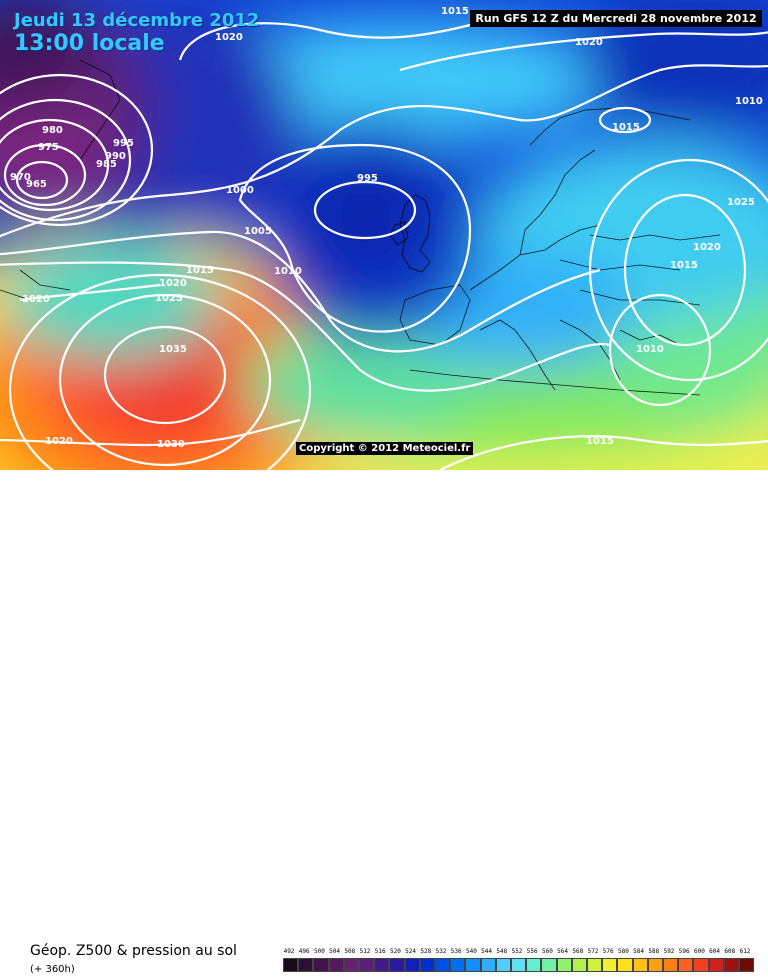 The height and width of the screenshot is (978, 768). Describe the element at coordinates (441, 951) in the screenshot. I see `scale-label: 532` at that location.